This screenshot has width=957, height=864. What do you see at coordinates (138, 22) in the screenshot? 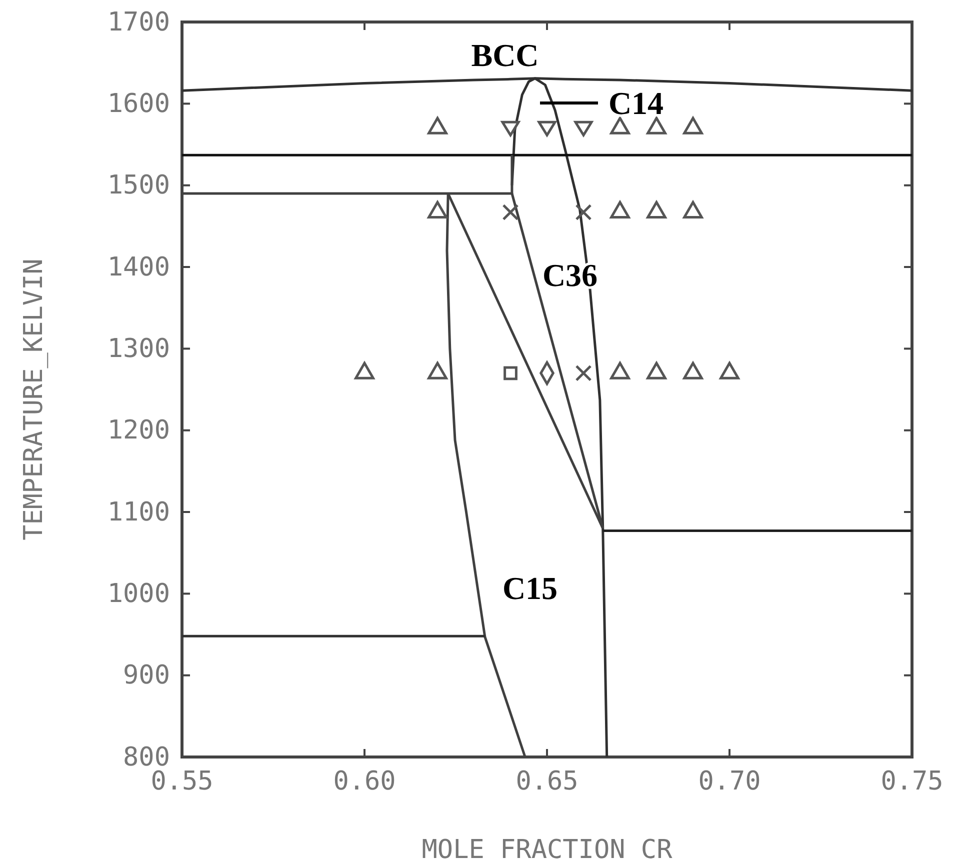
I see `y-tick-label: 1700` at bounding box center [138, 22].